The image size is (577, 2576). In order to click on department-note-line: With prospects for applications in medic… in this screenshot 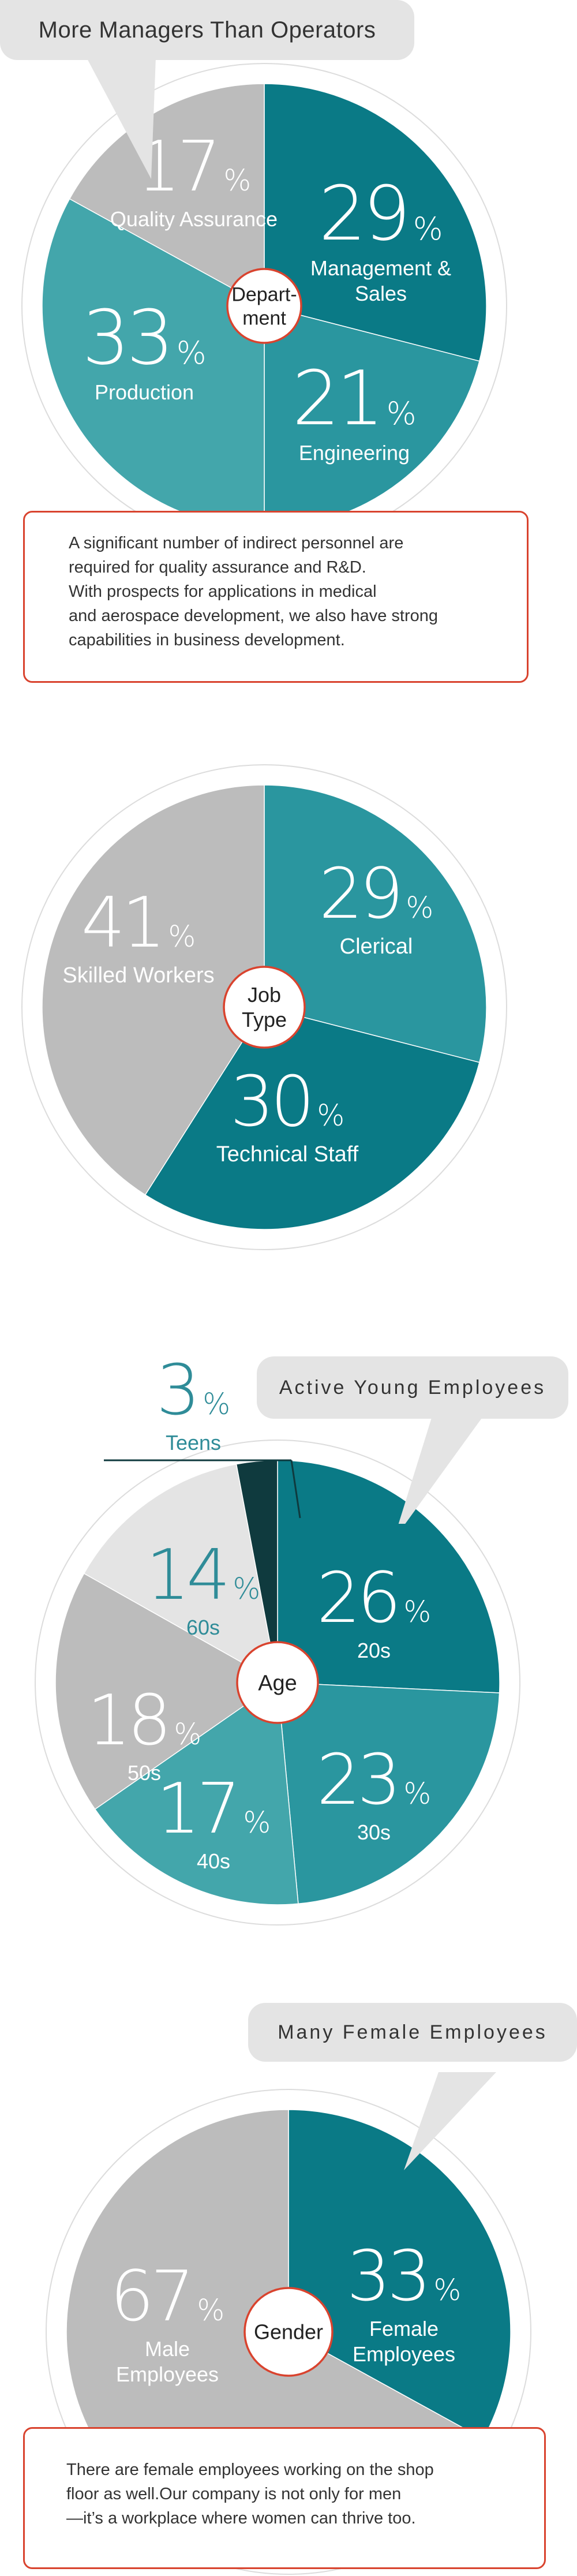, I will do `click(223, 591)`.